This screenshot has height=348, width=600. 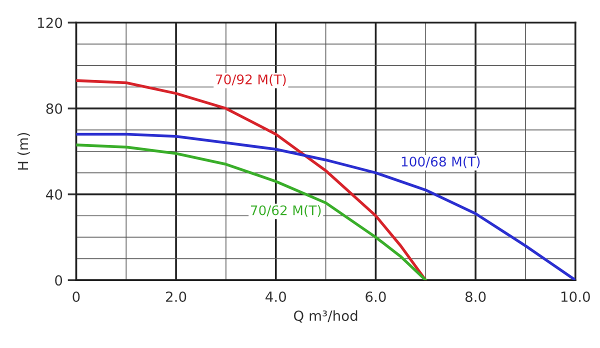 I want to click on y-tick-label: 40, so click(x=54, y=194).